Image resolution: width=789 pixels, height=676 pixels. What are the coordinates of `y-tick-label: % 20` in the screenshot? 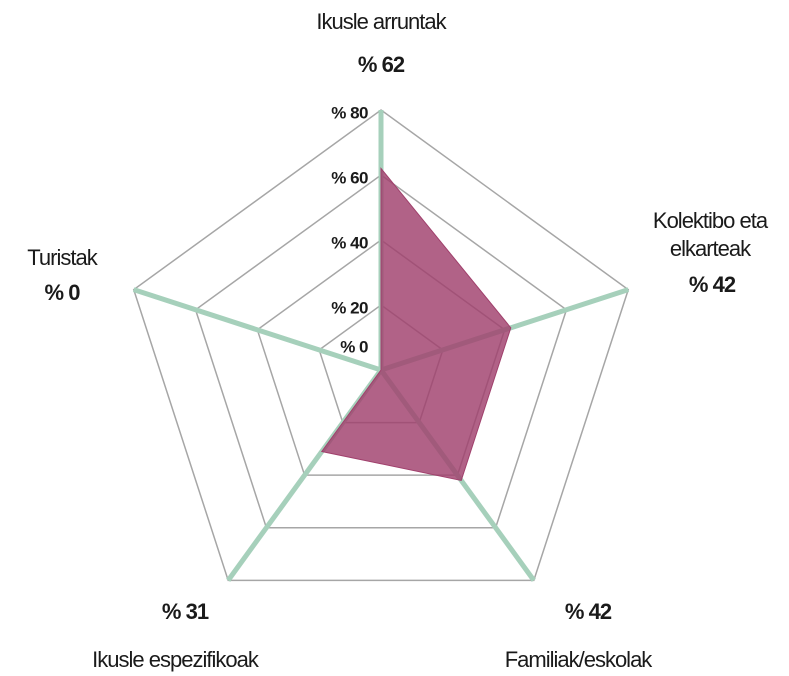 It's located at (349, 307).